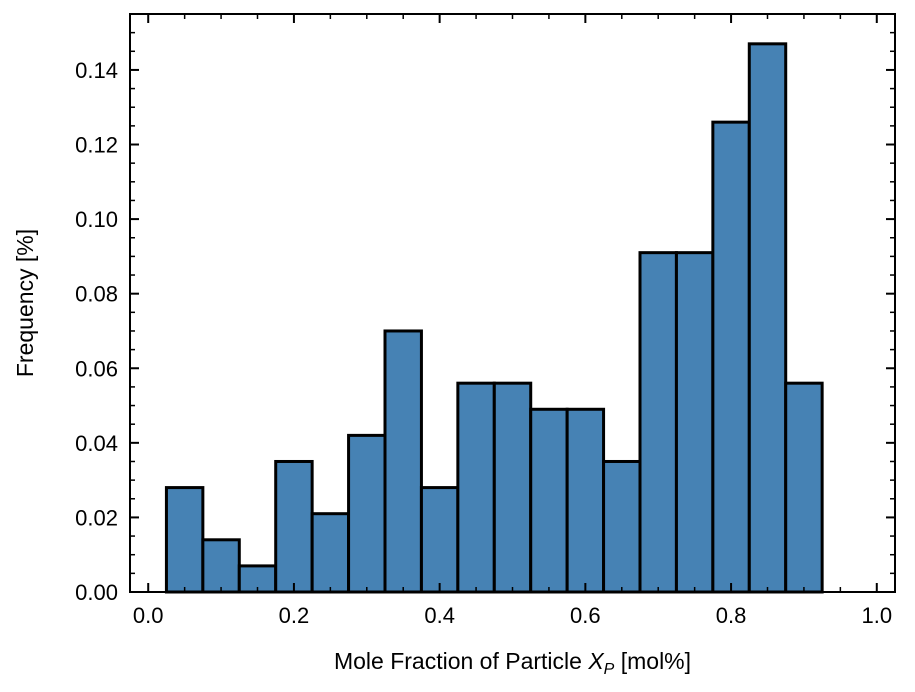 This screenshot has height=692, width=915. I want to click on y-tick-label: 0.02, so click(96, 517).